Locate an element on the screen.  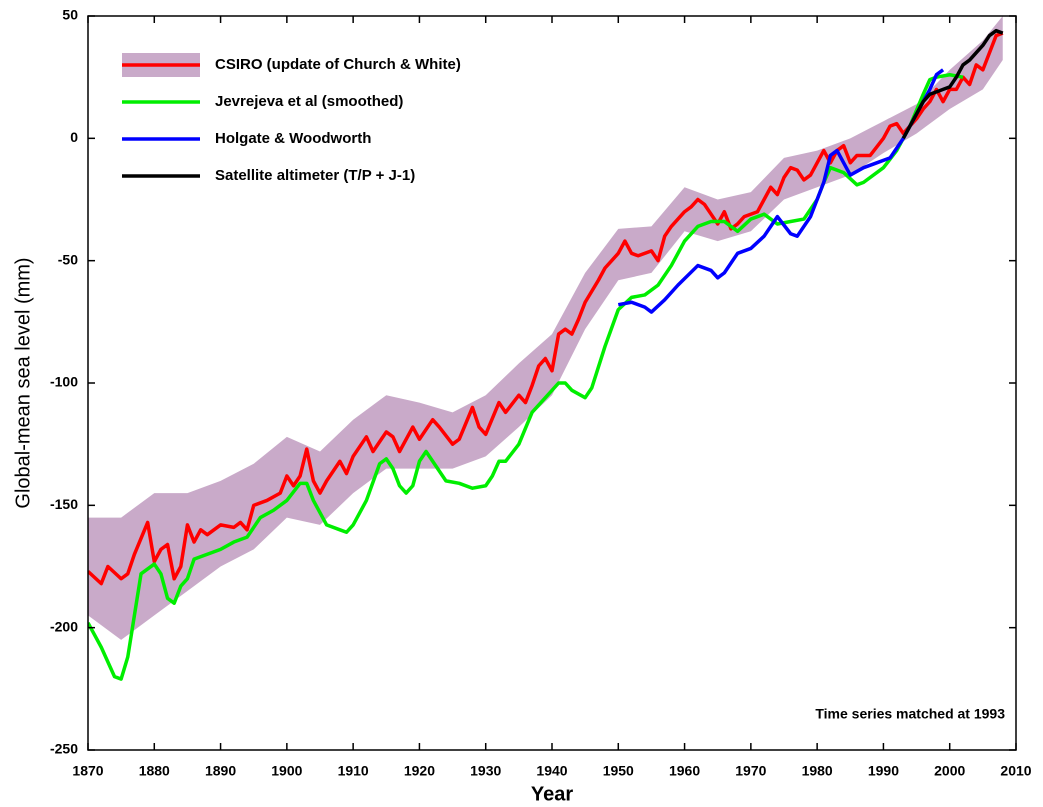
legend-label: Jevrejeva et al (smoothed) is located at coordinates (309, 101).